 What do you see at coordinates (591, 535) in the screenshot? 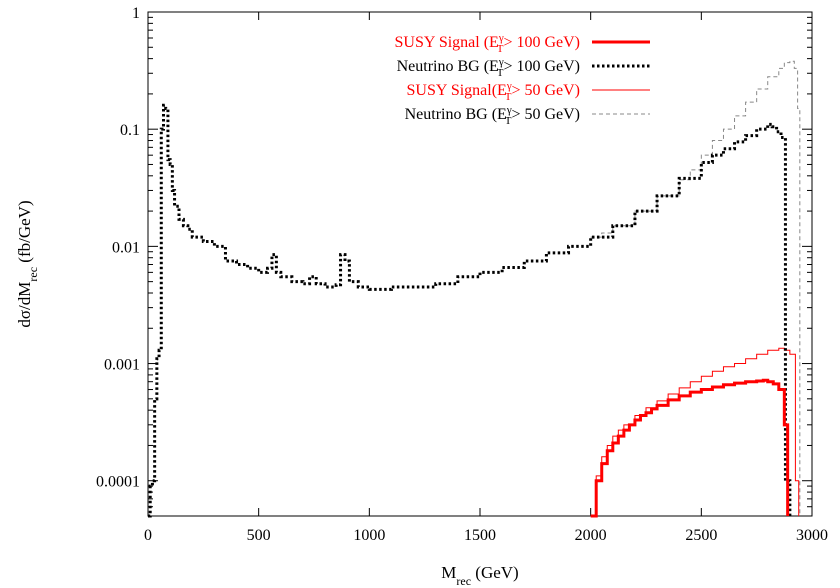
I see `x-tick-label: 2000` at bounding box center [591, 535].